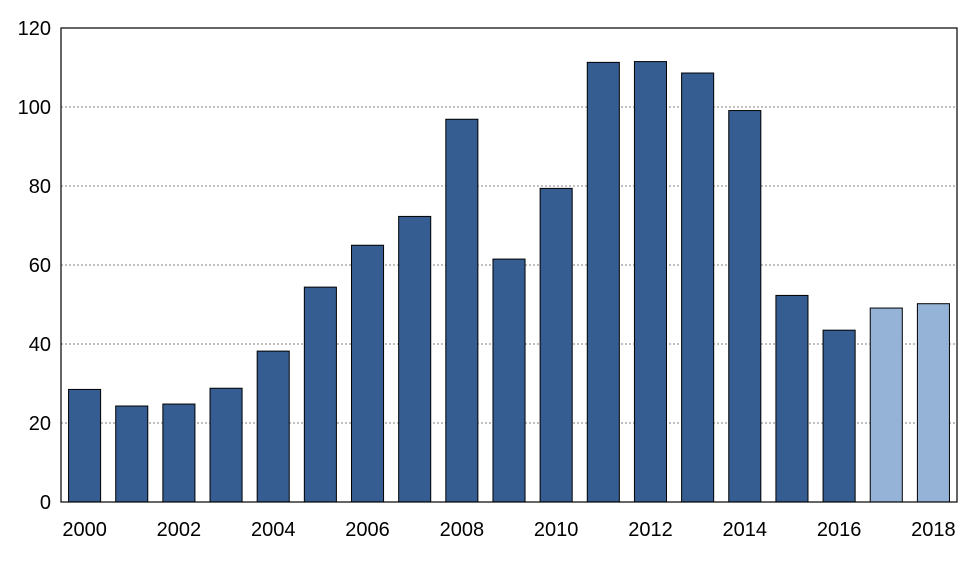  What do you see at coordinates (320, 394) in the screenshot?
I see `bar-2005` at bounding box center [320, 394].